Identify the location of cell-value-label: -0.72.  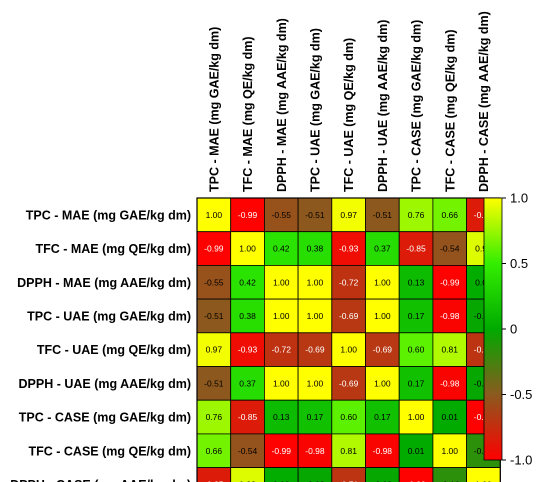
(349, 282).